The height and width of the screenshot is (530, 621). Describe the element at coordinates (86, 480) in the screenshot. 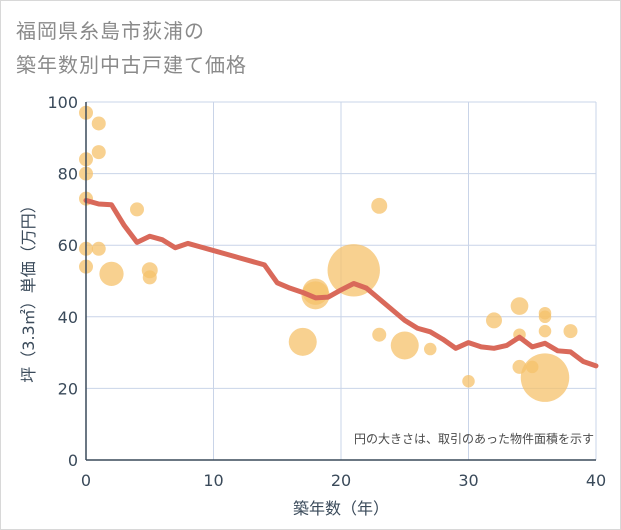

I see `x-tick-label: 0` at that location.